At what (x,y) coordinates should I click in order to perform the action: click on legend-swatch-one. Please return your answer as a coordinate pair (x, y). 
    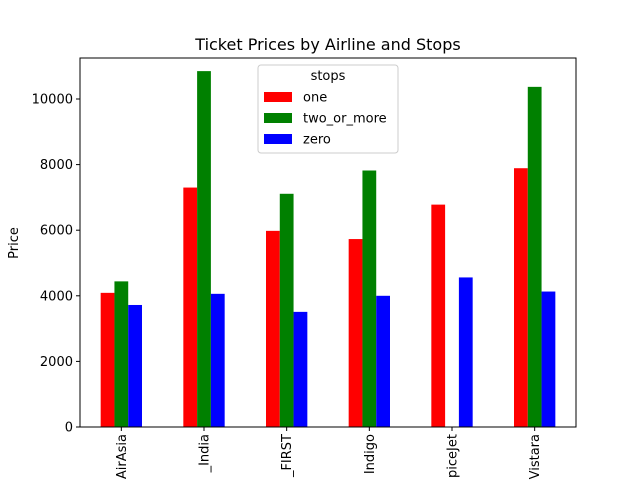
    Looking at the image, I should click on (278, 97).